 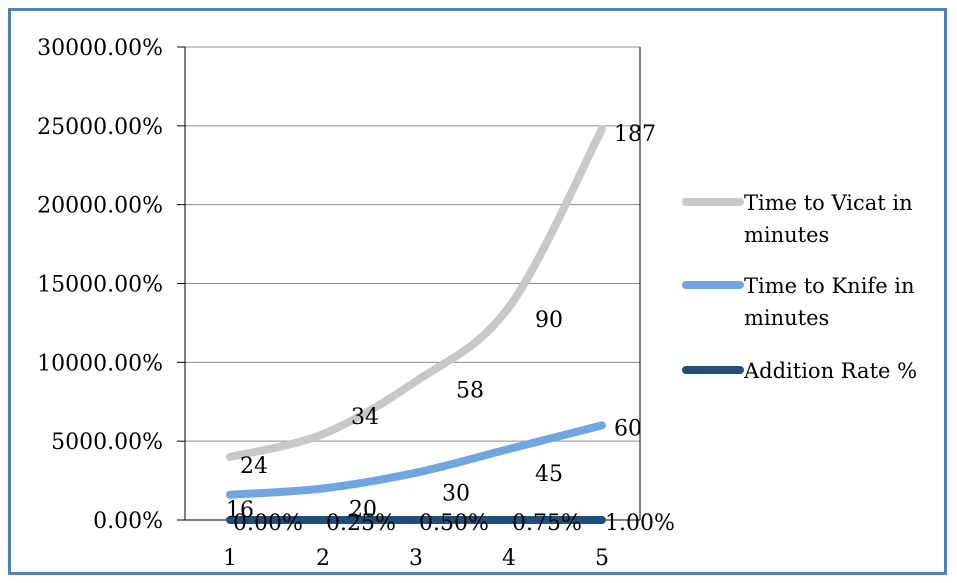 What do you see at coordinates (230, 558) in the screenshot?
I see `x-tick-label: 1` at bounding box center [230, 558].